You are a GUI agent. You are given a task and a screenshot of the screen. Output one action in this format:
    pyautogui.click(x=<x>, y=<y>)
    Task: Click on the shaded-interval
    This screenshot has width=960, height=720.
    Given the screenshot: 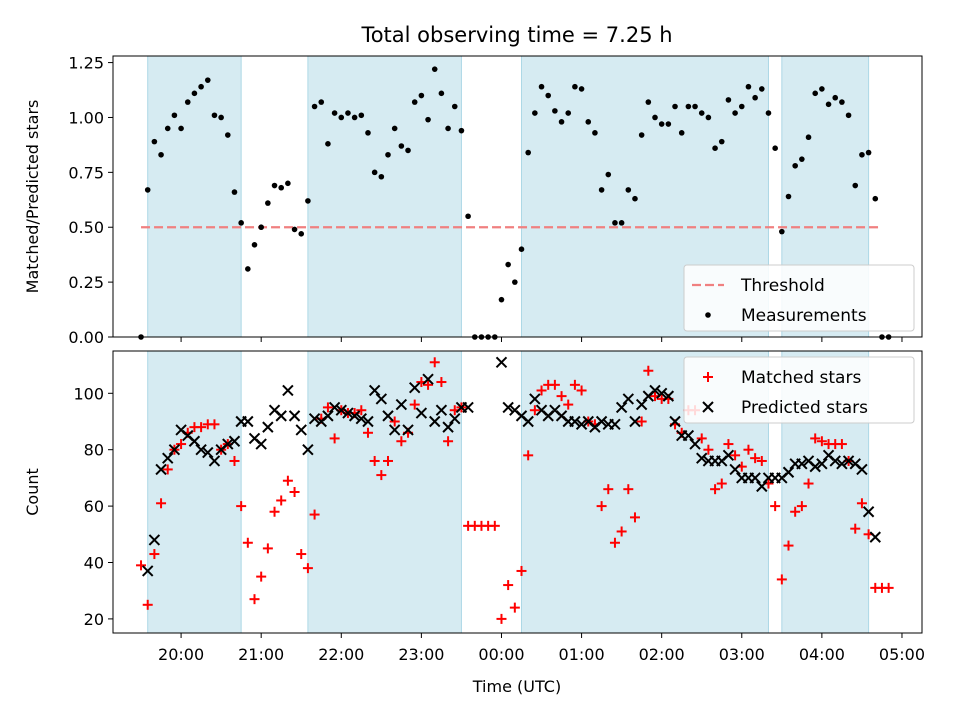 What is the action you would take?
    pyautogui.click(x=194, y=492)
    